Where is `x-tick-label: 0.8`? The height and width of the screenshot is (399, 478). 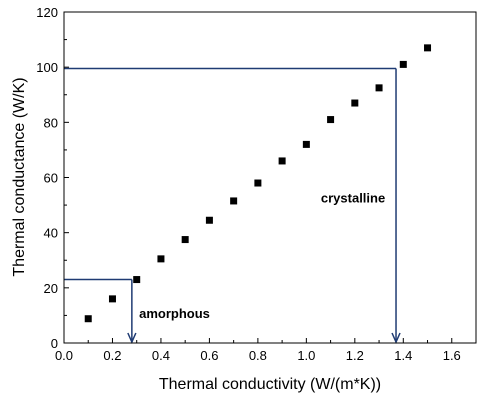
x-tick-label: 0.8 is located at coordinates (258, 355).